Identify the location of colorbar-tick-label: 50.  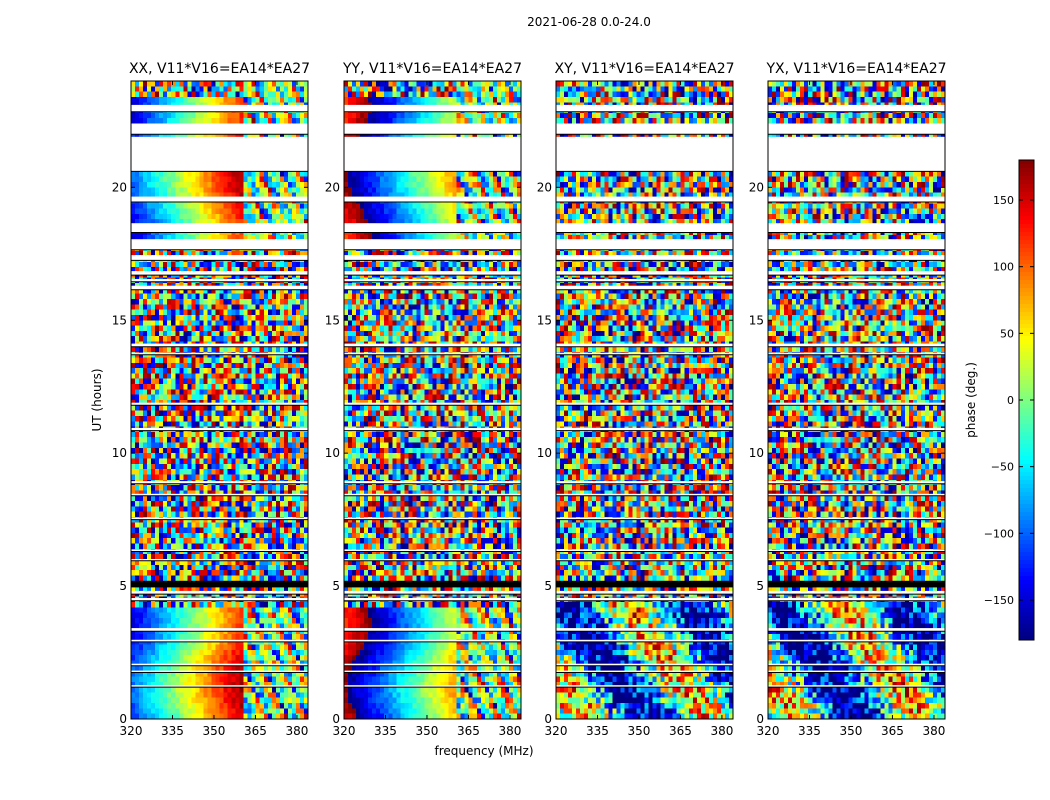
(1007, 333).